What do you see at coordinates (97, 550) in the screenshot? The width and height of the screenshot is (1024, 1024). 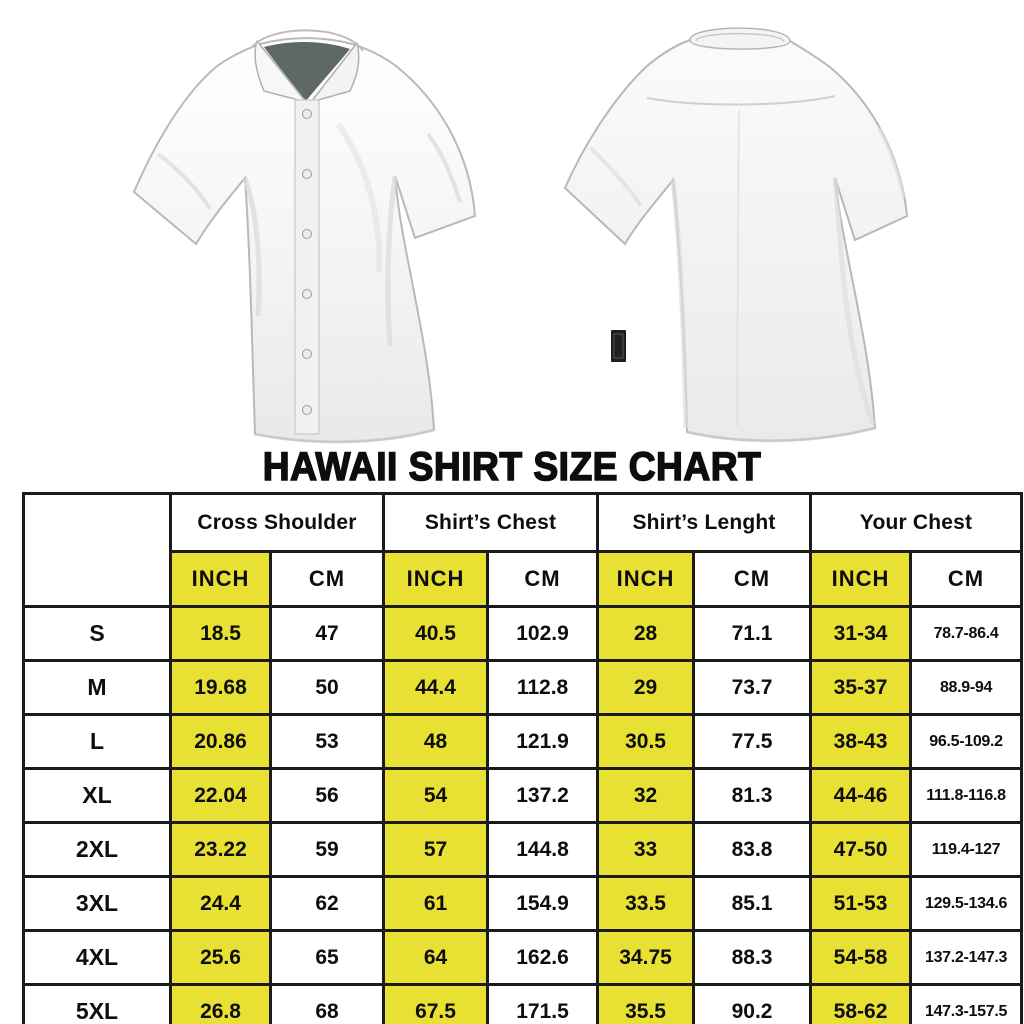 I see `table-corner-cell` at bounding box center [97, 550].